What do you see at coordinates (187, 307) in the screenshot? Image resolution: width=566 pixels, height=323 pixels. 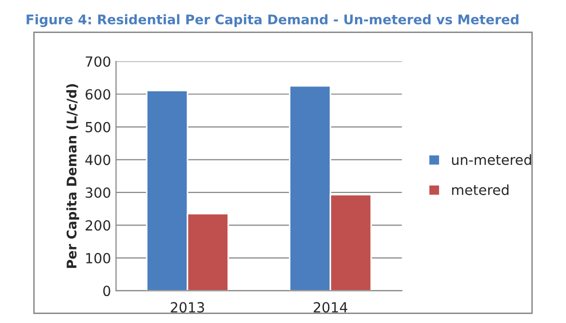 I see `x-tick-label: 2013` at bounding box center [187, 307].